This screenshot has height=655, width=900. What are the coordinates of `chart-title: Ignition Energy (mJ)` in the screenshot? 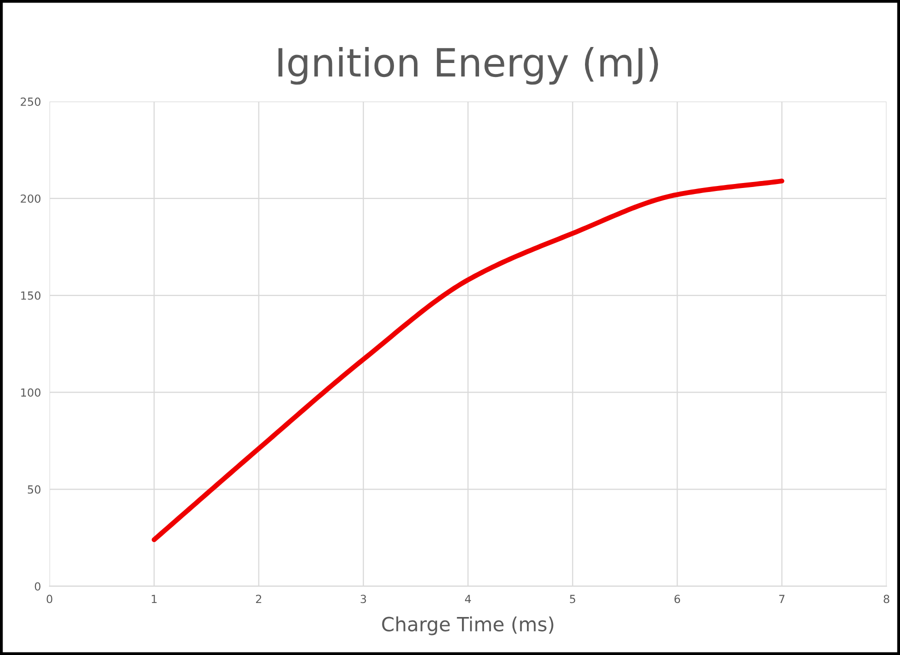 It's located at (468, 65).